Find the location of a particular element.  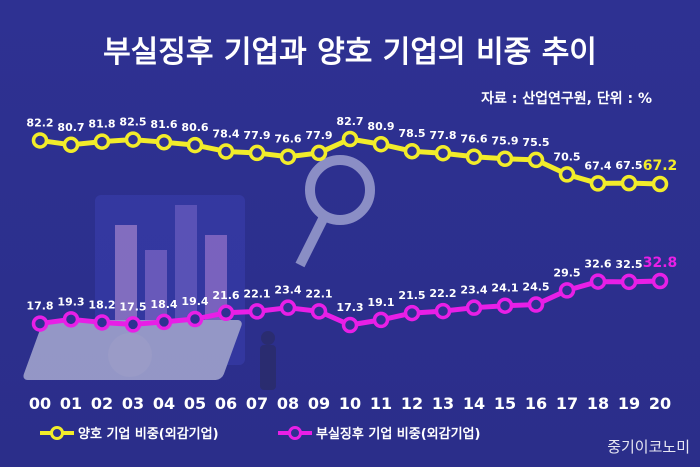

chart-title: 부실징후 기업과 양호 기업의 비중 추이 is located at coordinates (350, 52).